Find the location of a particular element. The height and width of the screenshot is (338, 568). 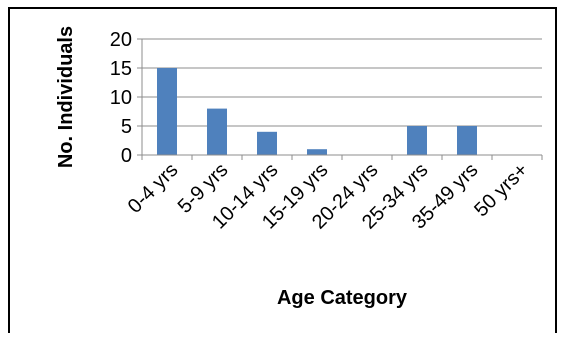

x-tick-label: 0-4 yrs is located at coordinates (153, 188).